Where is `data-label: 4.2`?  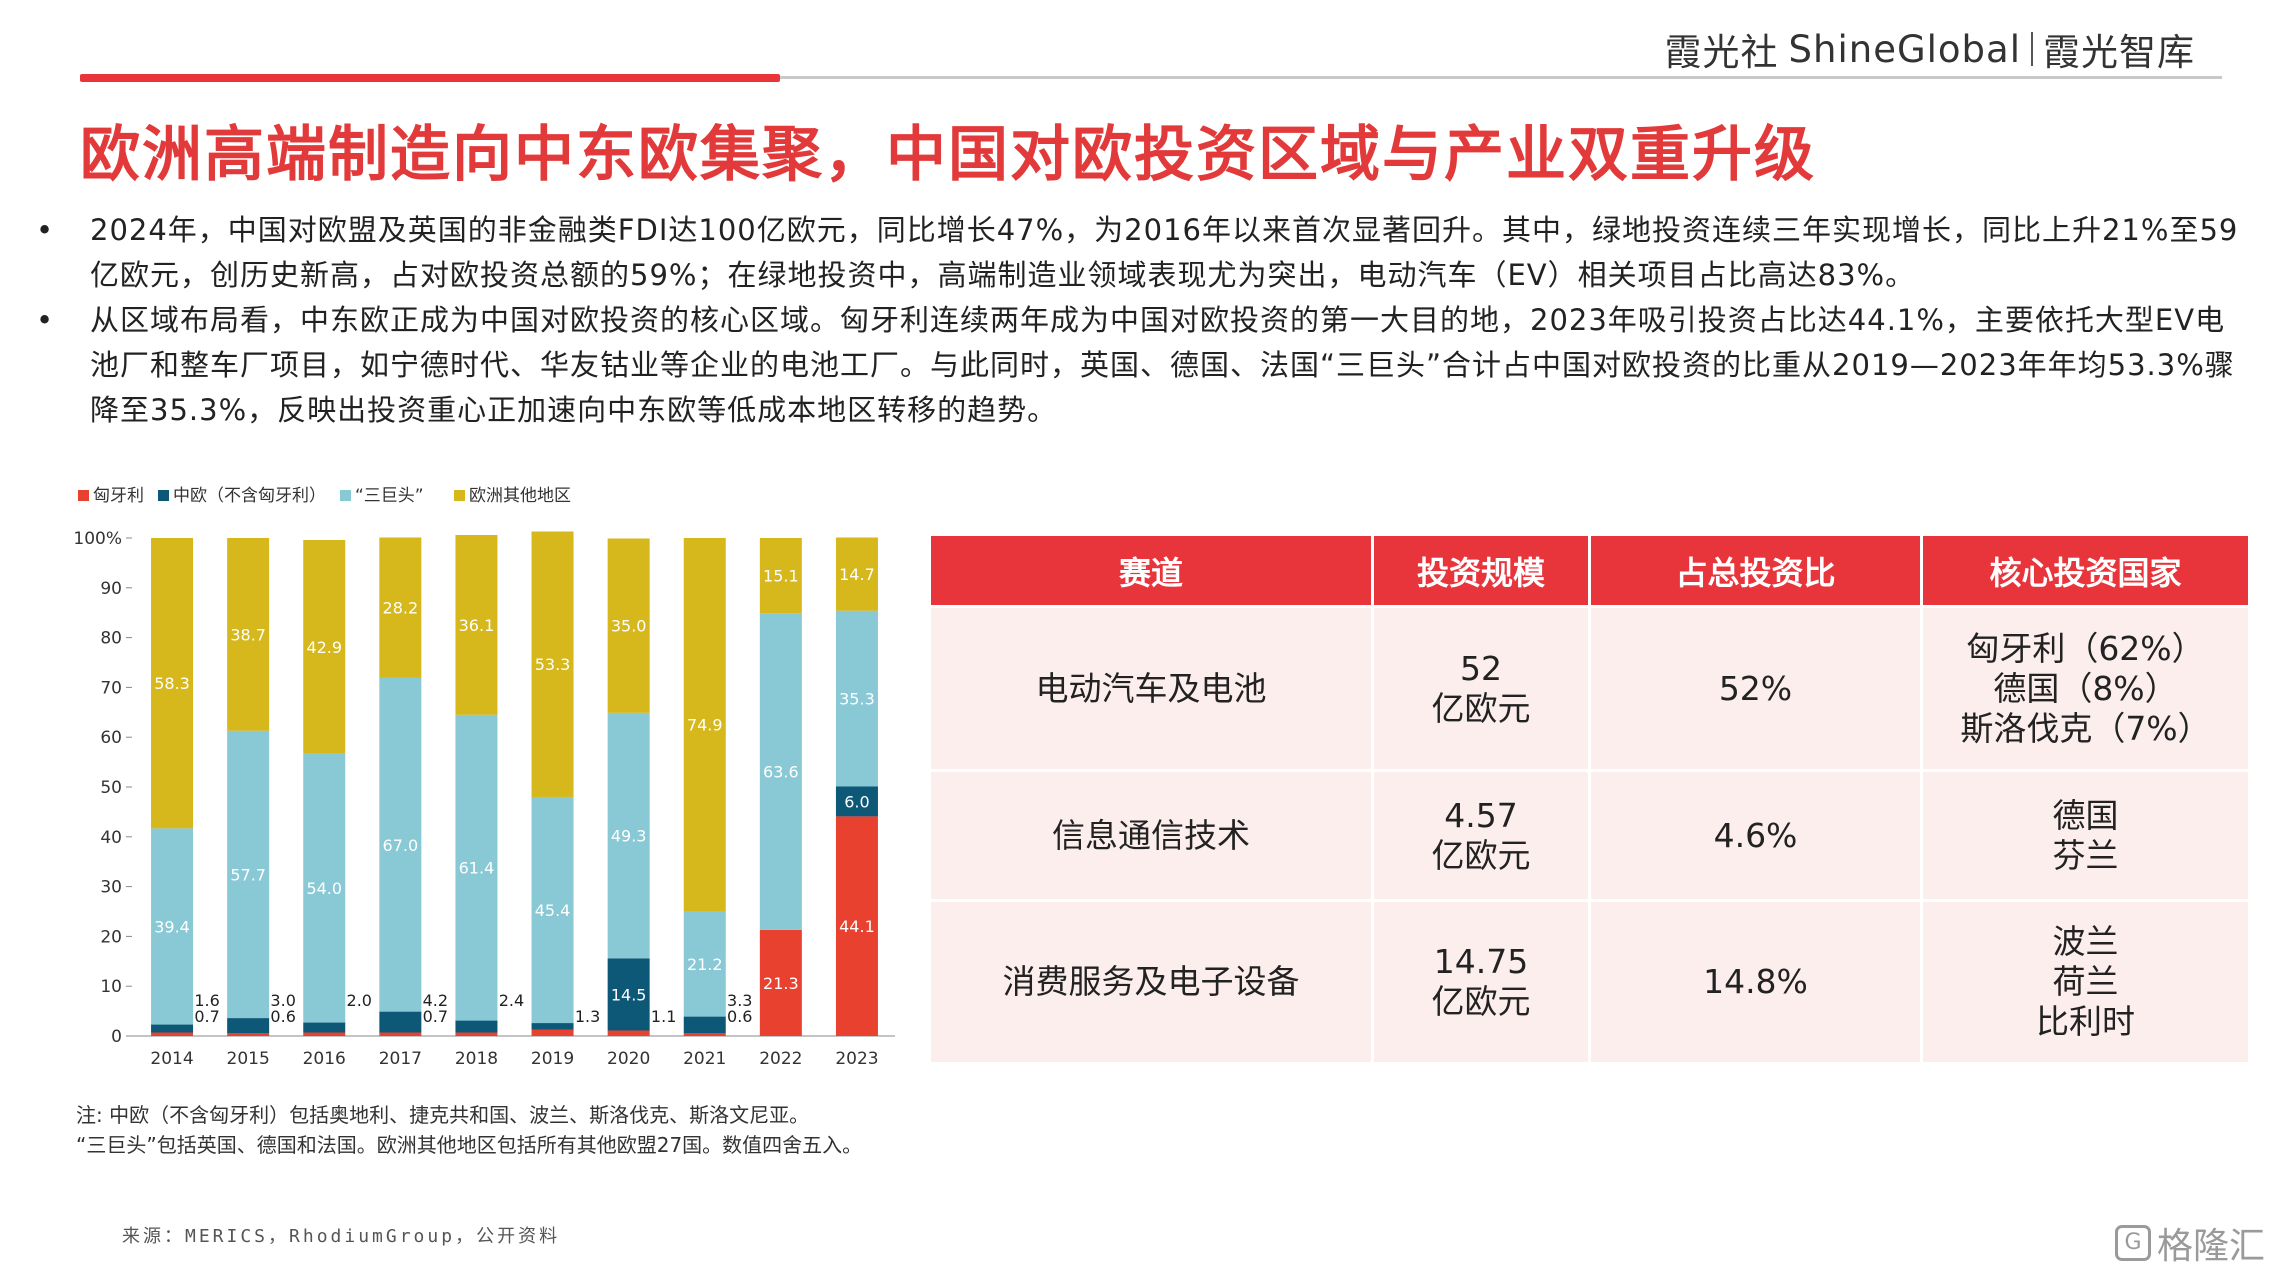
data-label: 4.2 is located at coordinates (435, 1000).